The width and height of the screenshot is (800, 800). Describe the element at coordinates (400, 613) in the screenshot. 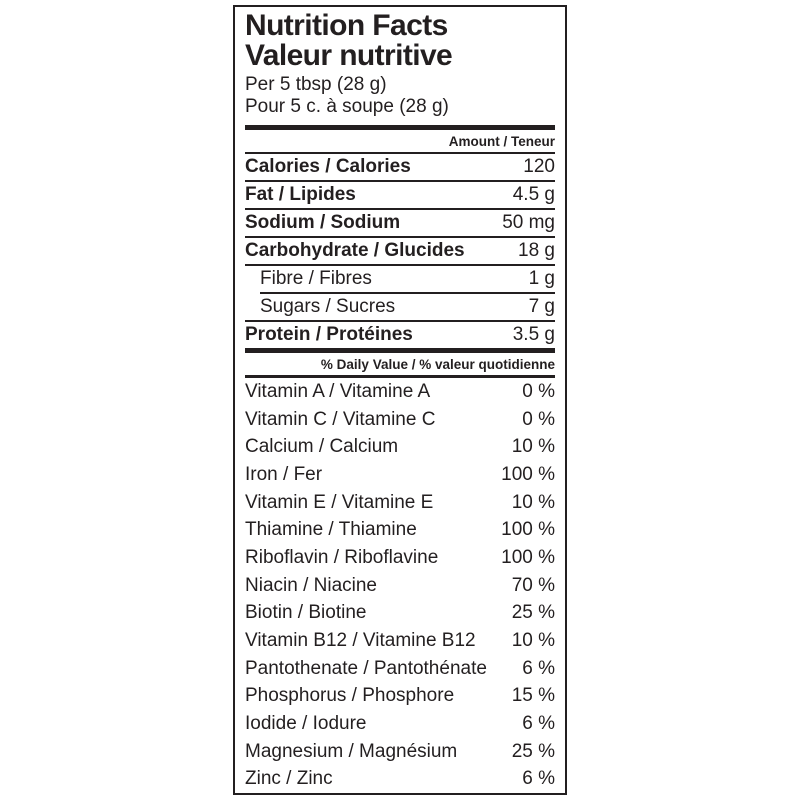

I see `vitamin-row-biotin: Biotin / Biotine 25 %` at that location.